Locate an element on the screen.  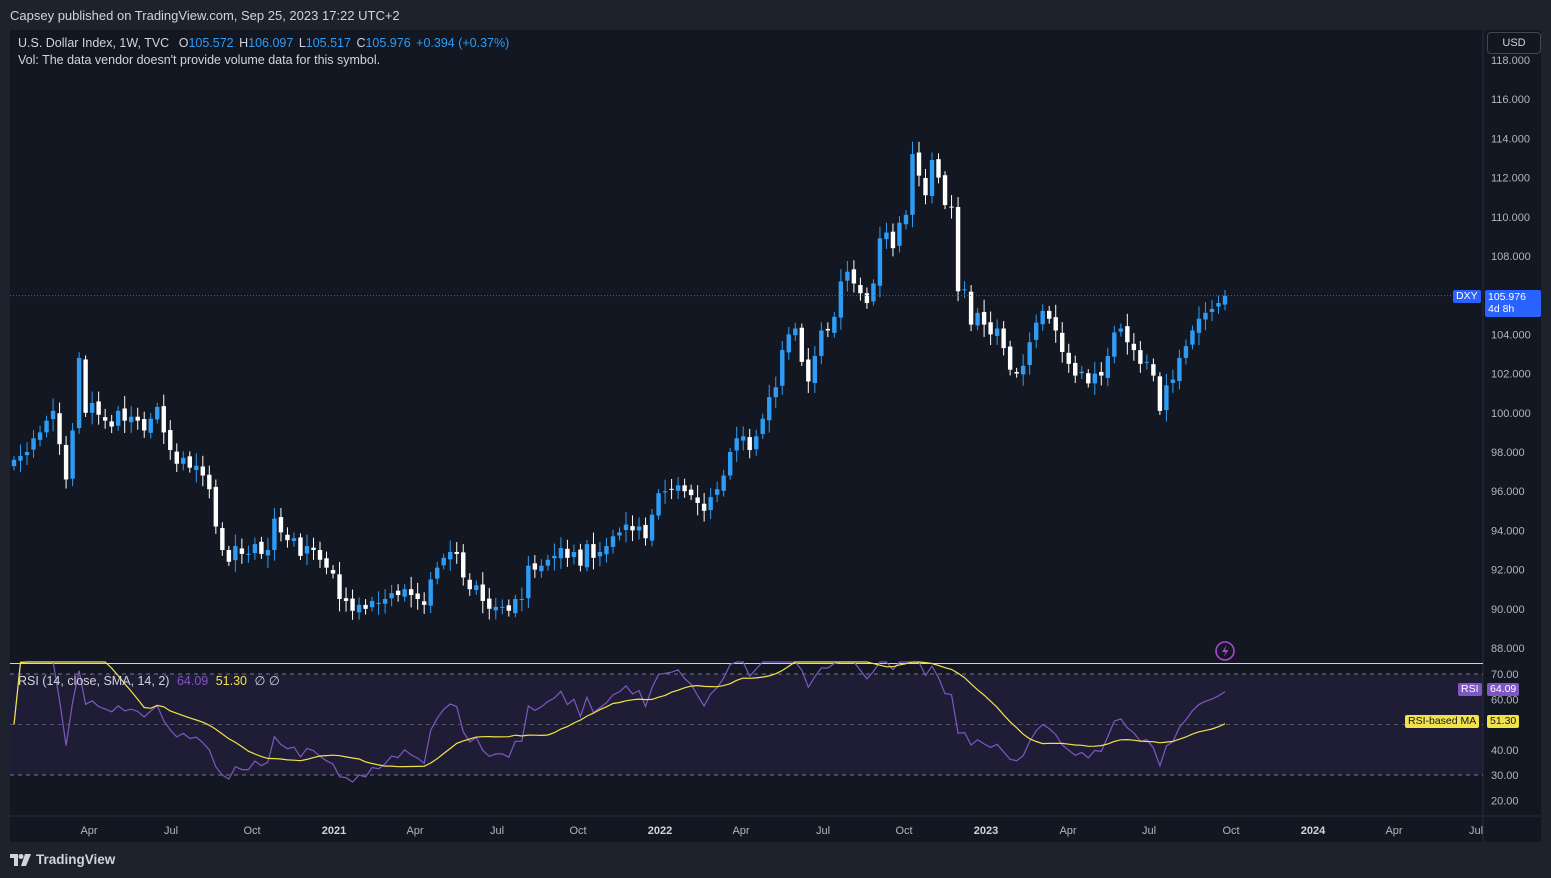
rsi-ma-value: 51.30 is located at coordinates (231, 681).